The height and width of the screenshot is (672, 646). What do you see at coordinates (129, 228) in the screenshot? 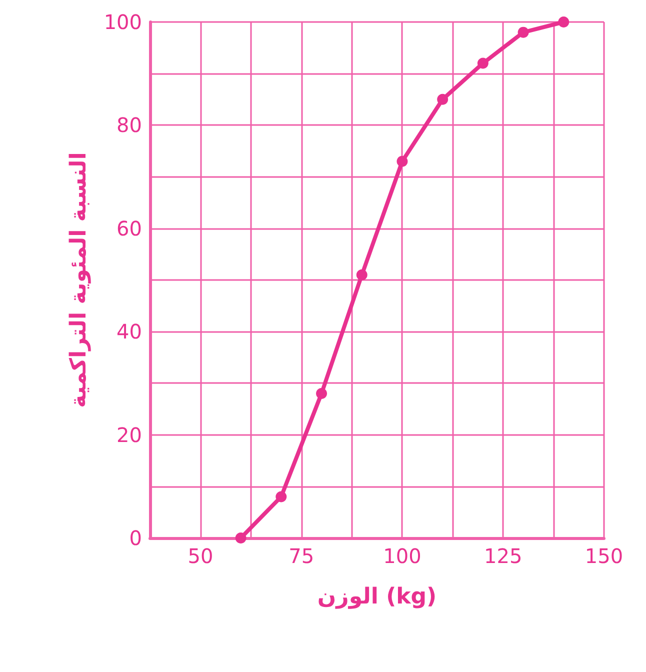
I see `y-tick-label: 60` at bounding box center [129, 228].